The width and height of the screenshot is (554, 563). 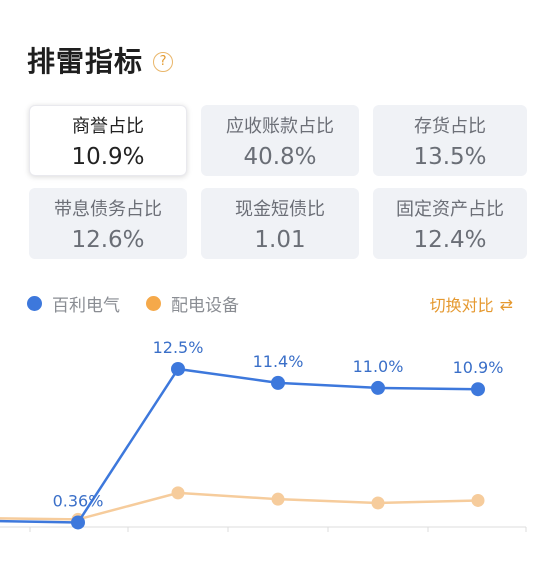 What do you see at coordinates (86, 305) in the screenshot?
I see `legend-label-company: 百利电气` at bounding box center [86, 305].